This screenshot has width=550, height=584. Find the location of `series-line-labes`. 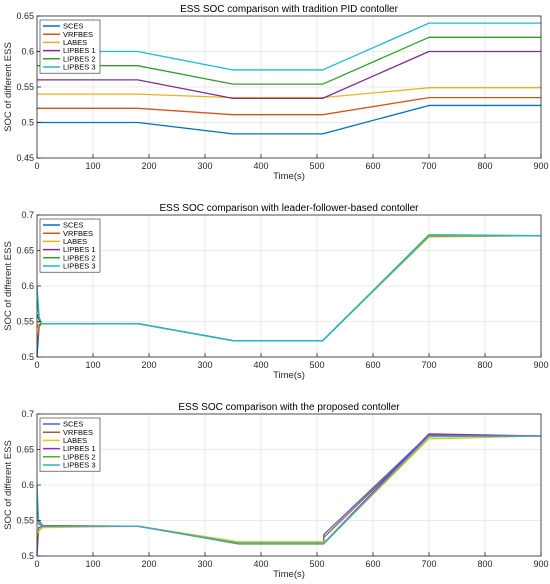

series-line-labes is located at coordinates (289, 93).